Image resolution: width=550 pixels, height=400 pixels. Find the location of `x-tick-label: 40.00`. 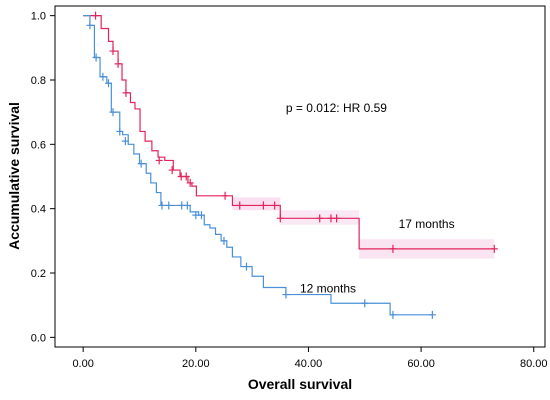

x-tick-label: 40.00 is located at coordinates (309, 364).